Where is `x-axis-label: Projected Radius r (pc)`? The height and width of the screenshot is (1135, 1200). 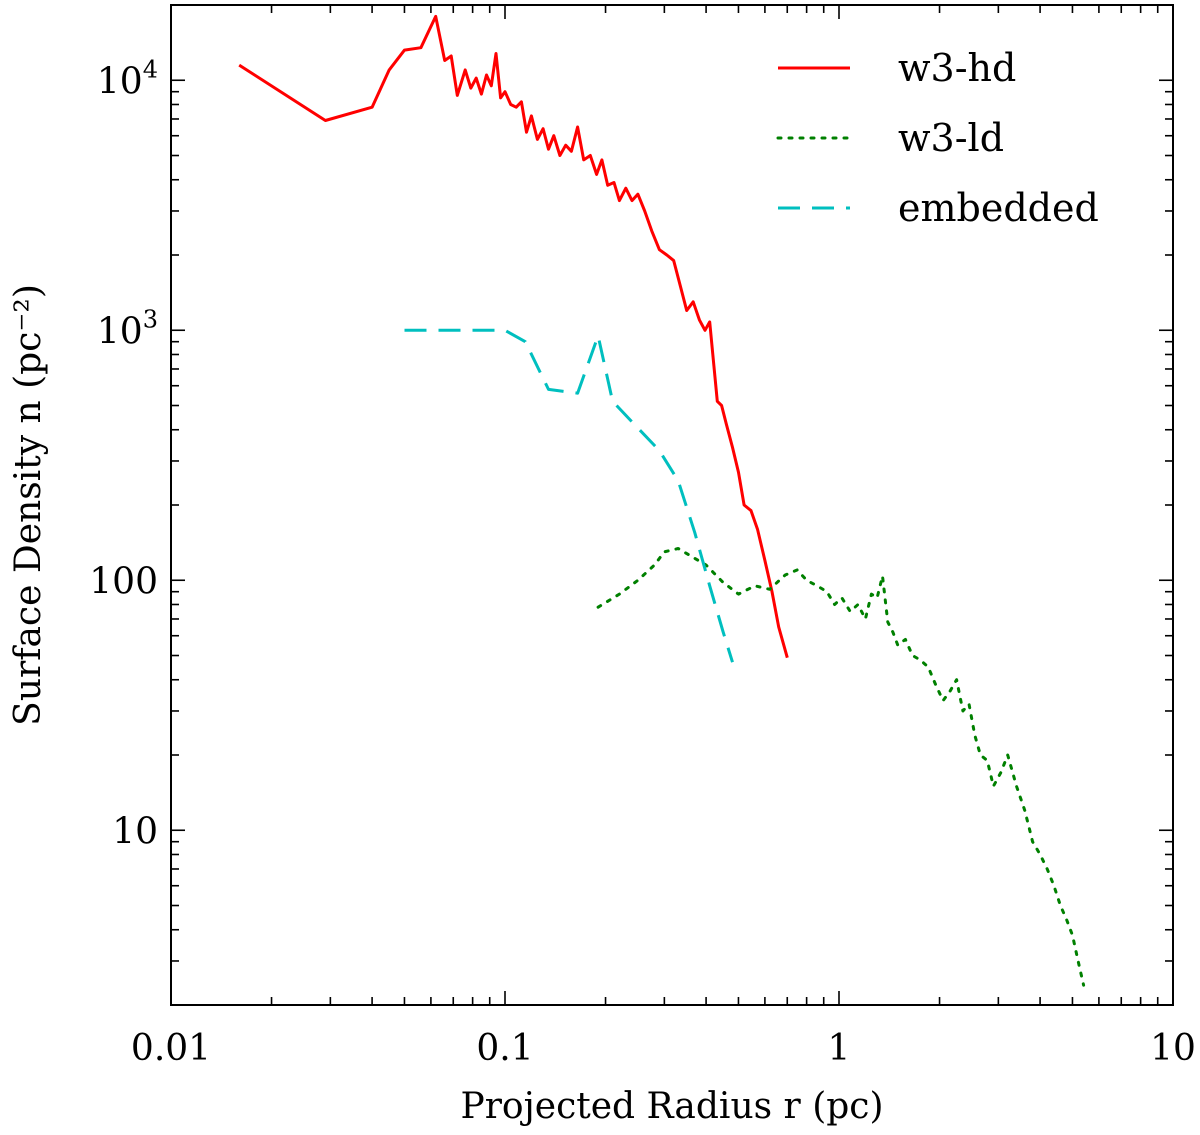
x-axis-label: Projected Radius r (pc) is located at coordinates (672, 1106).